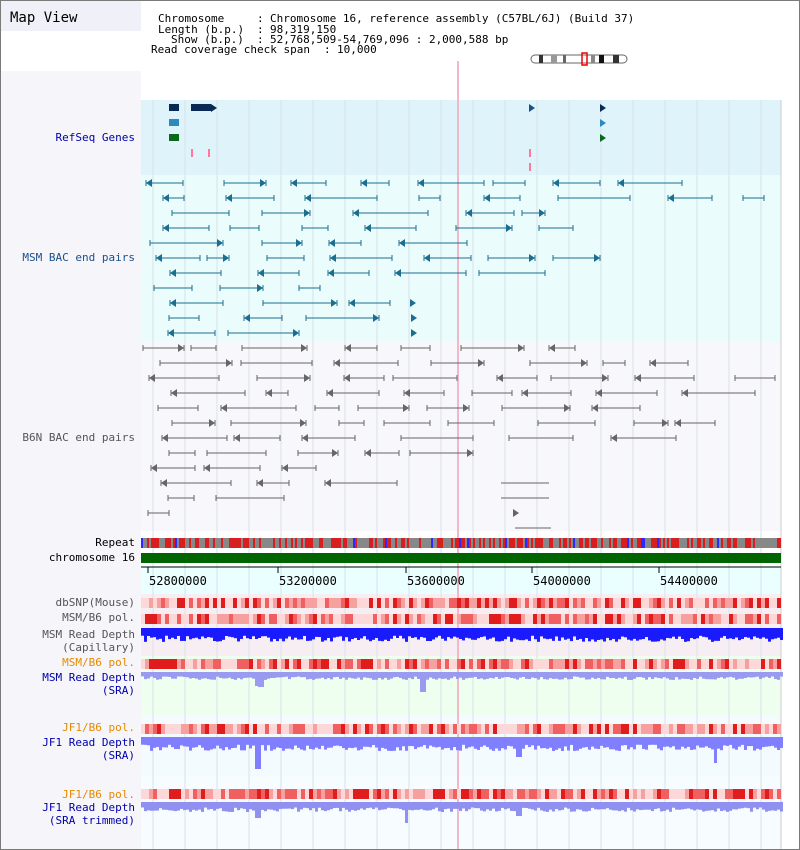  What do you see at coordinates (78, 437) in the screenshot?
I see `track-label-b6n-bac: B6N BAC end pairs` at bounding box center [78, 437].